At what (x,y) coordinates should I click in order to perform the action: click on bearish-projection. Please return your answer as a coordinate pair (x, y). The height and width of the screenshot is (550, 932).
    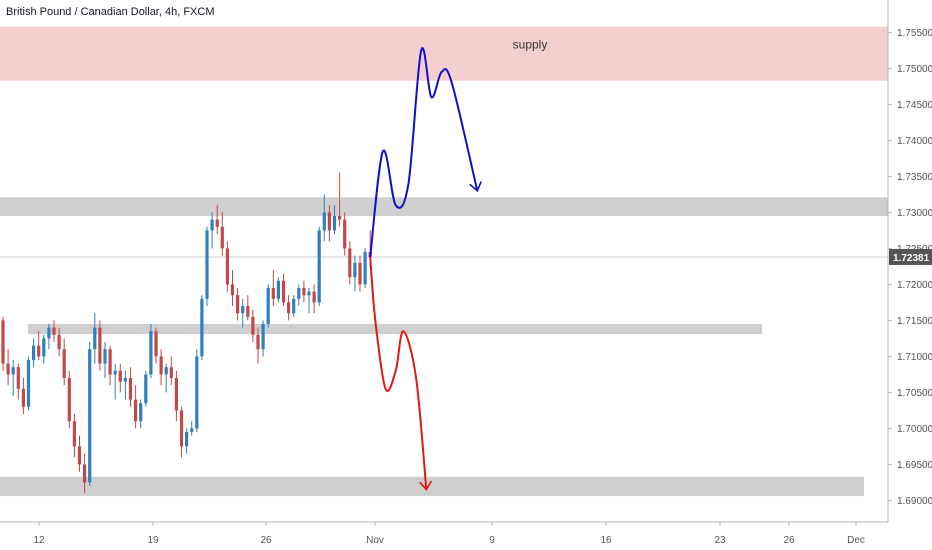
    Looking at the image, I should click on (398, 373).